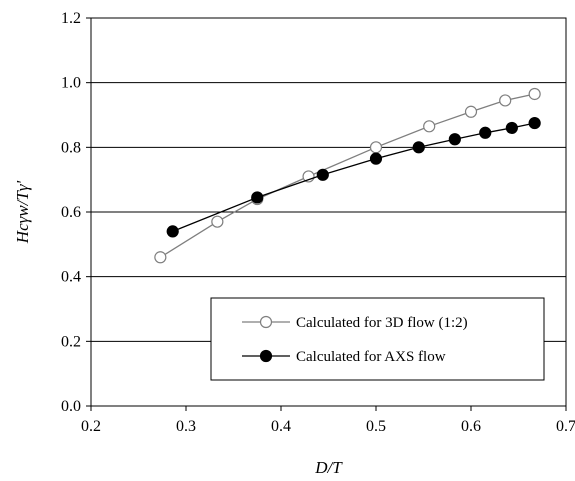 The height and width of the screenshot is (481, 575). What do you see at coordinates (186, 426) in the screenshot?
I see `x-tick-label: 0.3` at bounding box center [186, 426].